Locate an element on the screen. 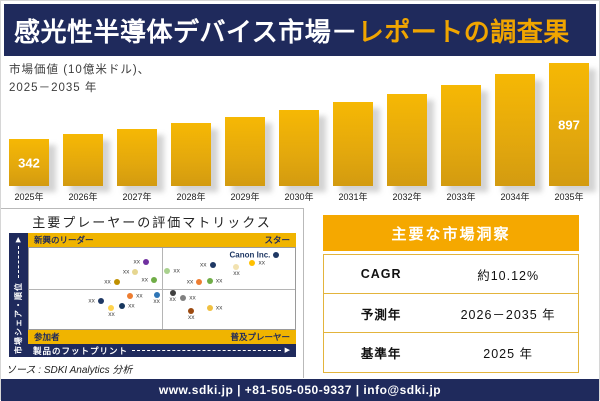 The width and height of the screenshot is (600, 401). bar: 897 is located at coordinates (569, 124).